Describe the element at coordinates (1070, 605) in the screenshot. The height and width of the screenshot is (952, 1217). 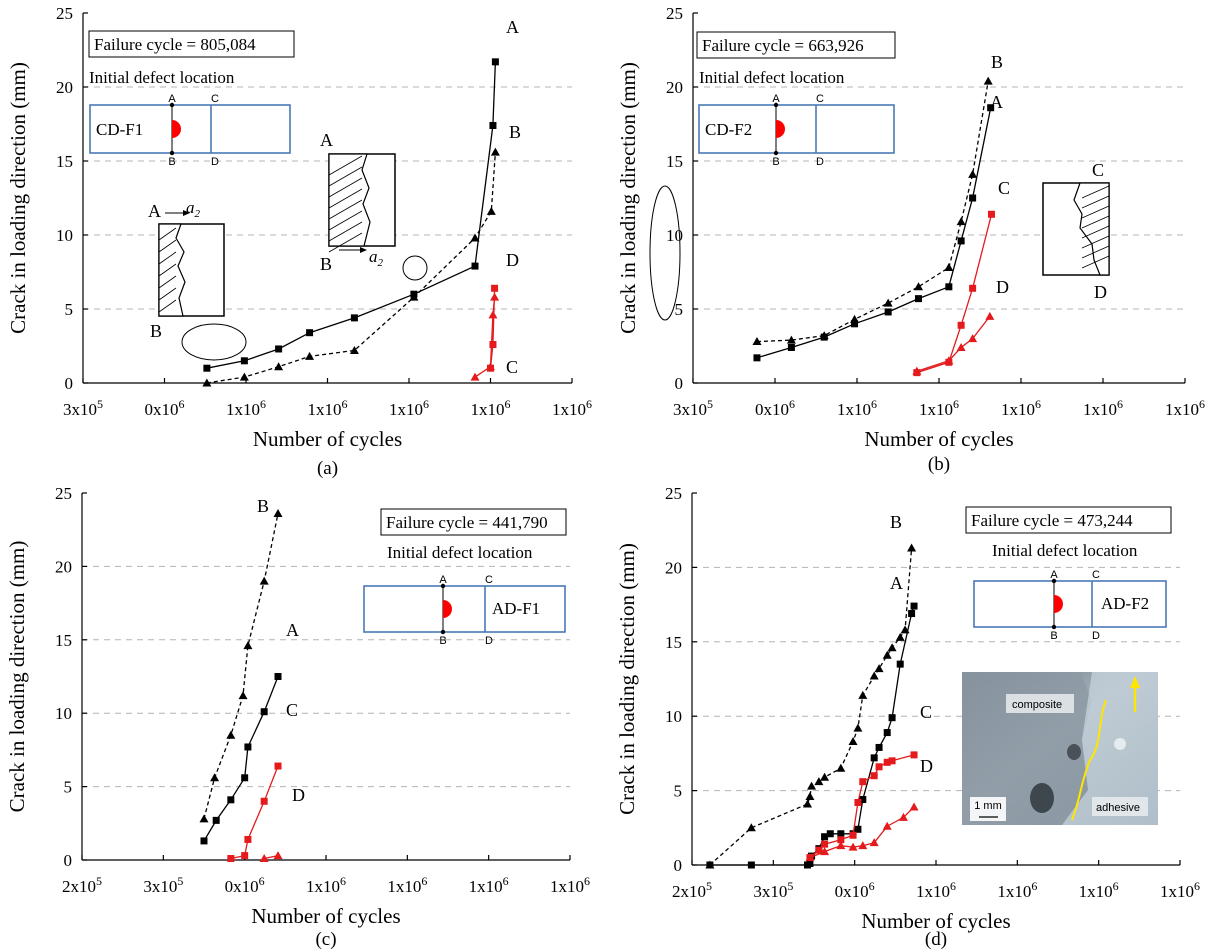
I see `defect-location-inset-d: A B C D` at that location.